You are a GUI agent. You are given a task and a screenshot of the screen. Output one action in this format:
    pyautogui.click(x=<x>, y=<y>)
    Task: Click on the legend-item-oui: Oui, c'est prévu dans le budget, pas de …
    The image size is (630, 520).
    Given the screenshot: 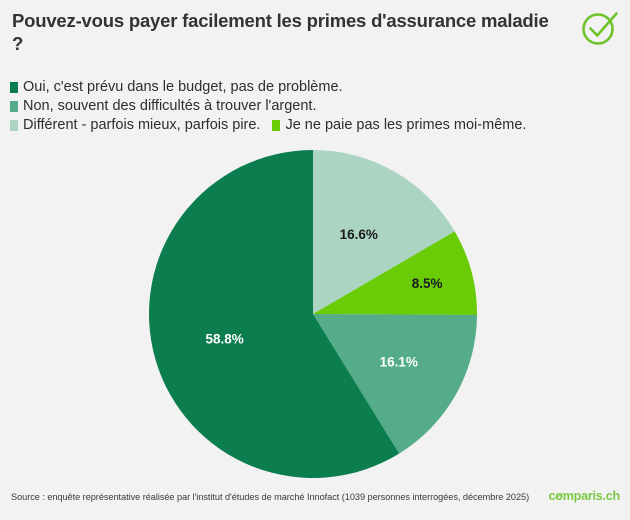 What is the action you would take?
    pyautogui.click(x=176, y=87)
    